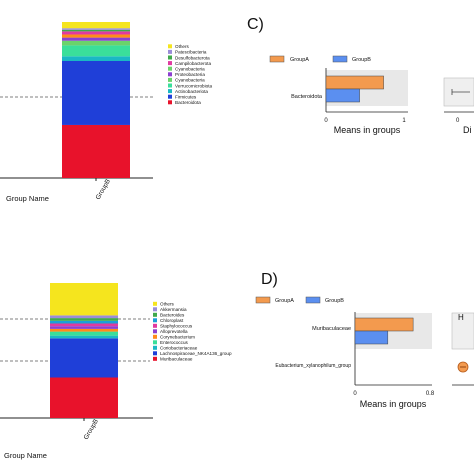 The height and width of the screenshot is (474, 474). Describe the element at coordinates (191, 91) in the screenshot. I see `legend-label: Actinobacteriota` at that location.